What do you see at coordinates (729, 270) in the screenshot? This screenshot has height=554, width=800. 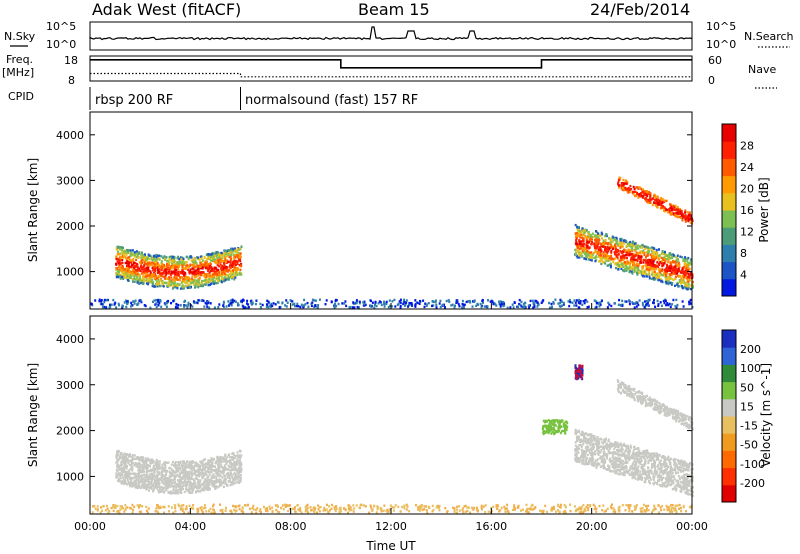 I see `power-cbar-swatch` at bounding box center [729, 270].